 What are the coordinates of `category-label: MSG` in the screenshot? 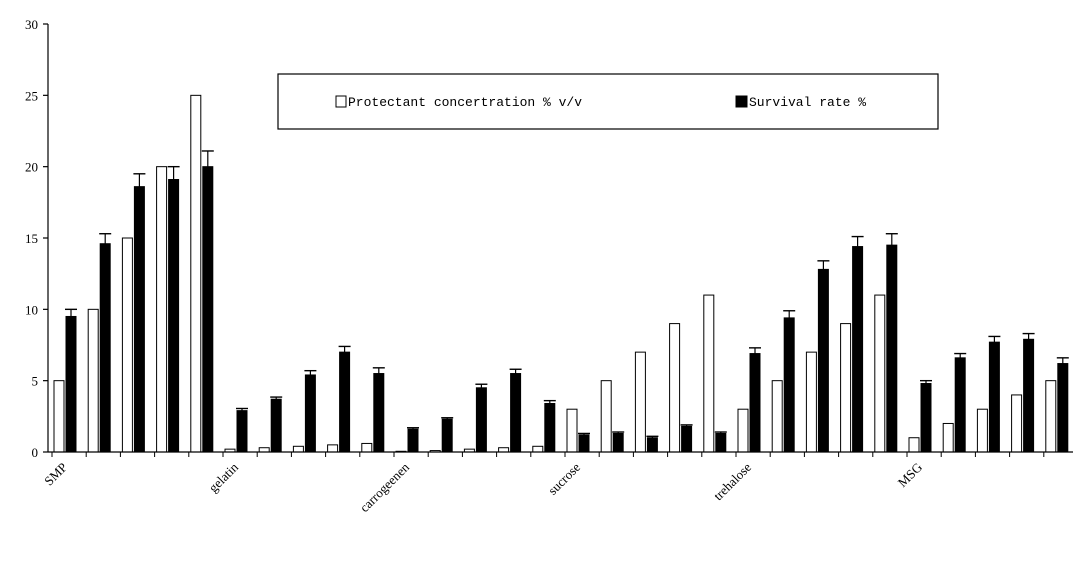 It's located at (910, 475).